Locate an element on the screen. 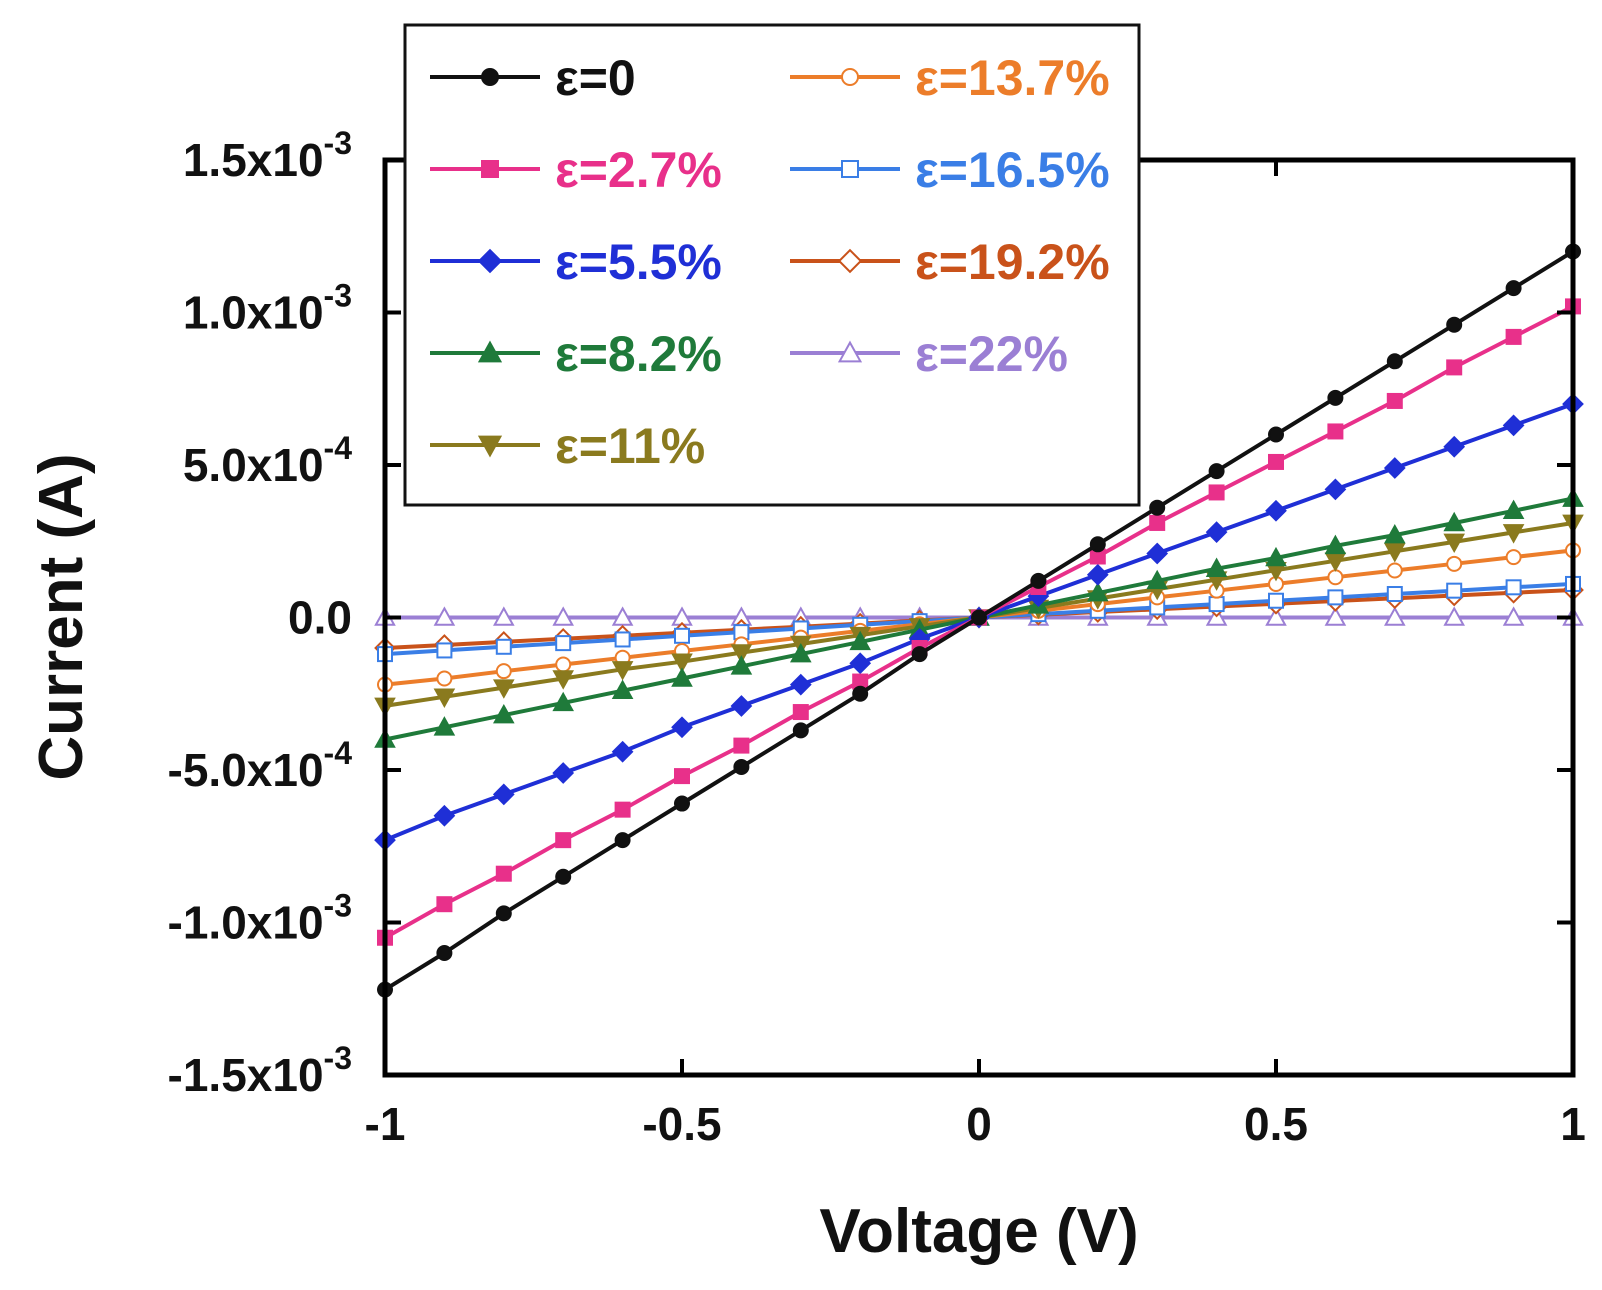  legend-label: ε=22% is located at coordinates (991, 354).